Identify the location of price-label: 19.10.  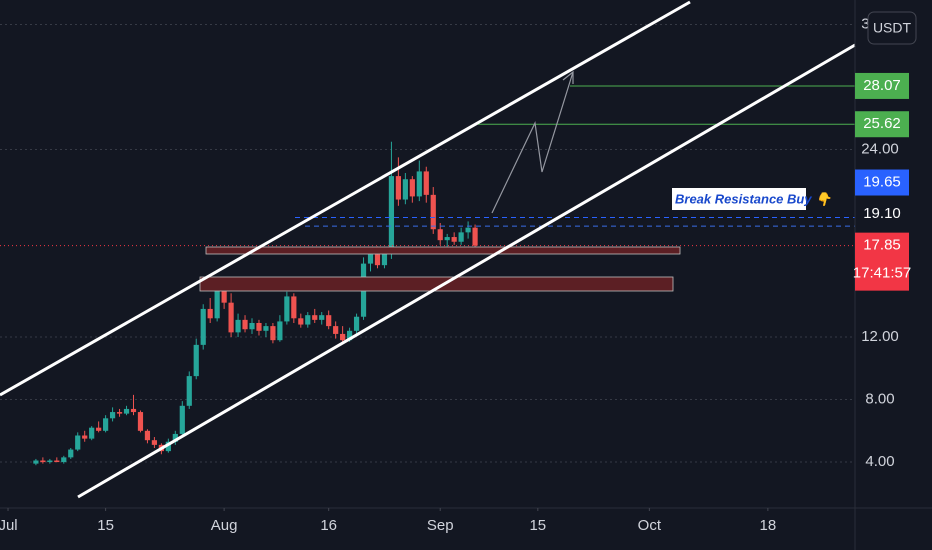
(882, 213).